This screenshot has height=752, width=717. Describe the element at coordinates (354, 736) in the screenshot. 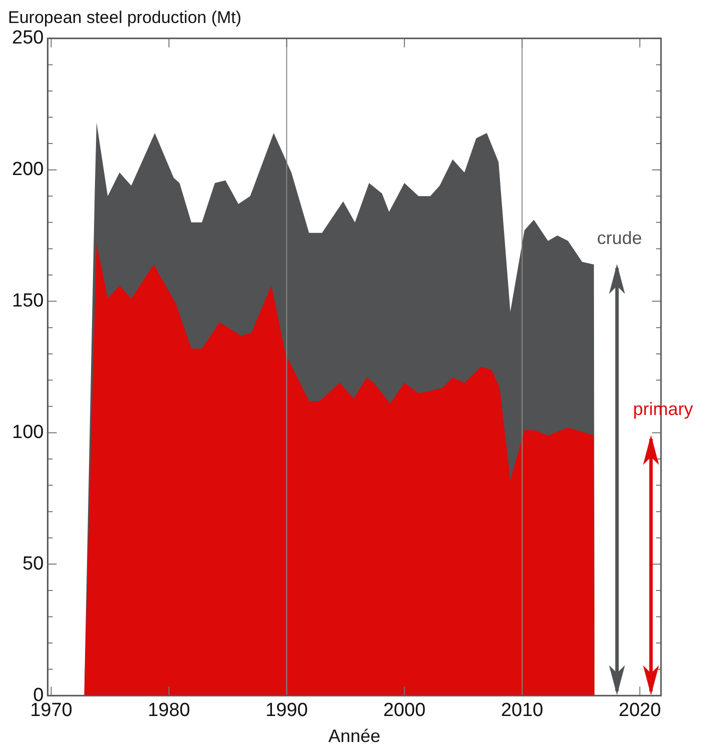

I see `x-axis-title: Année` at that location.